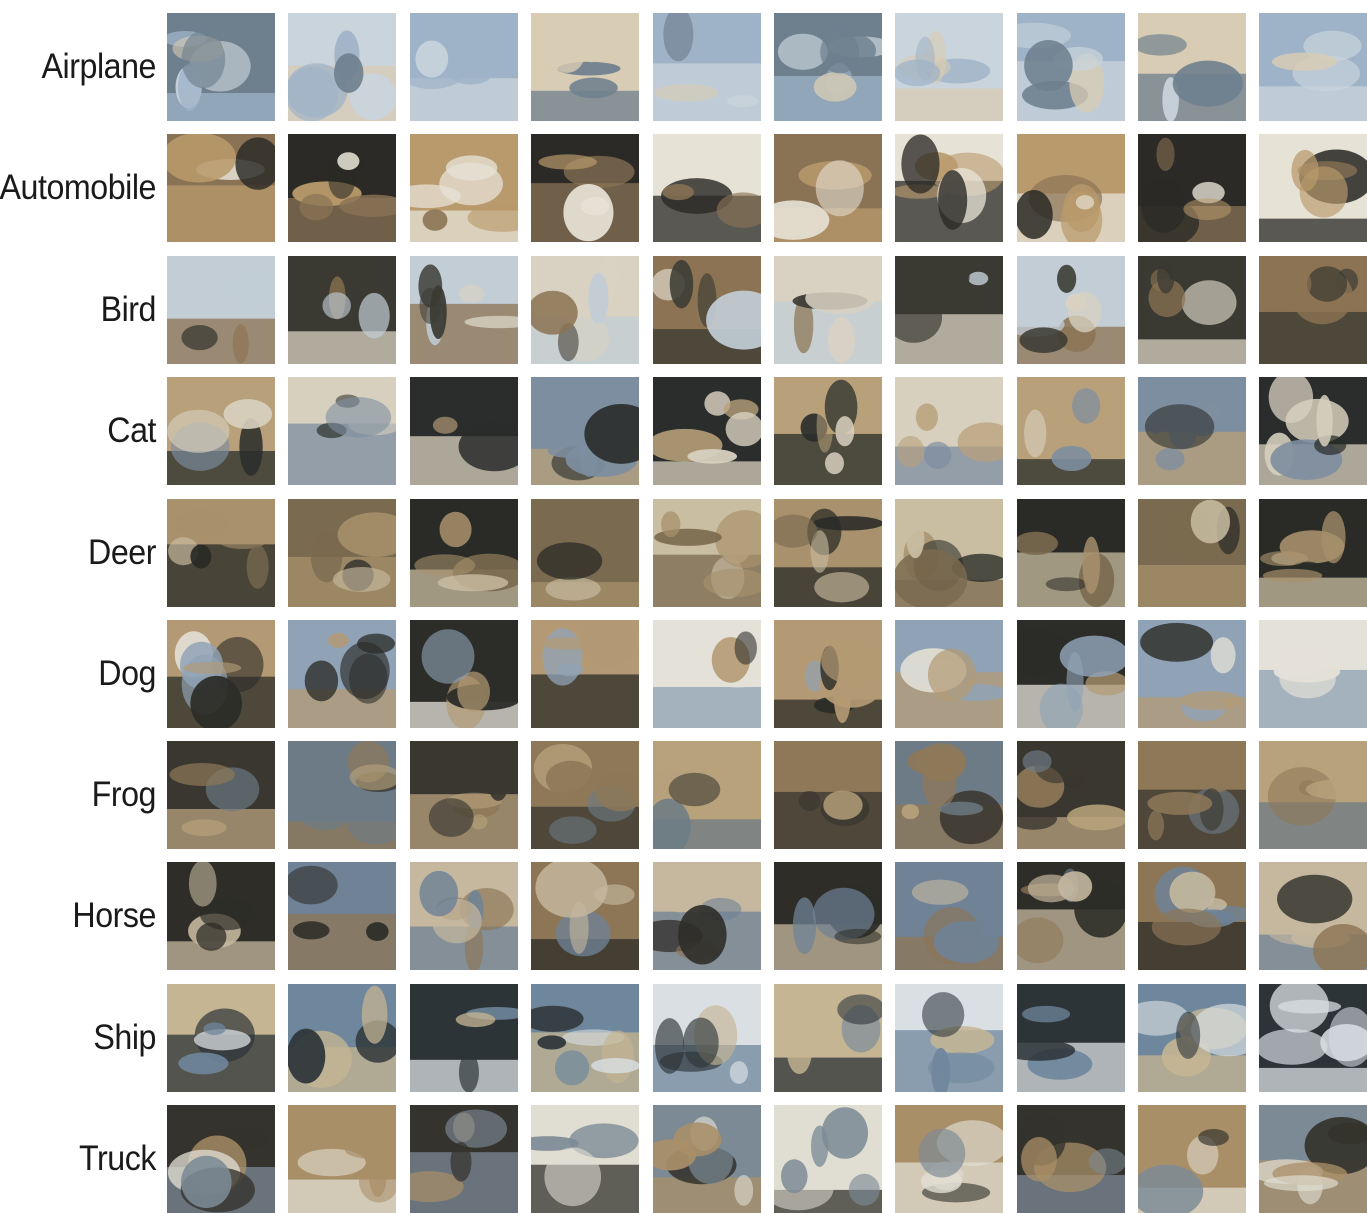 The width and height of the screenshot is (1367, 1213). Describe the element at coordinates (124, 1037) in the screenshot. I see `row-label: Ship` at that location.